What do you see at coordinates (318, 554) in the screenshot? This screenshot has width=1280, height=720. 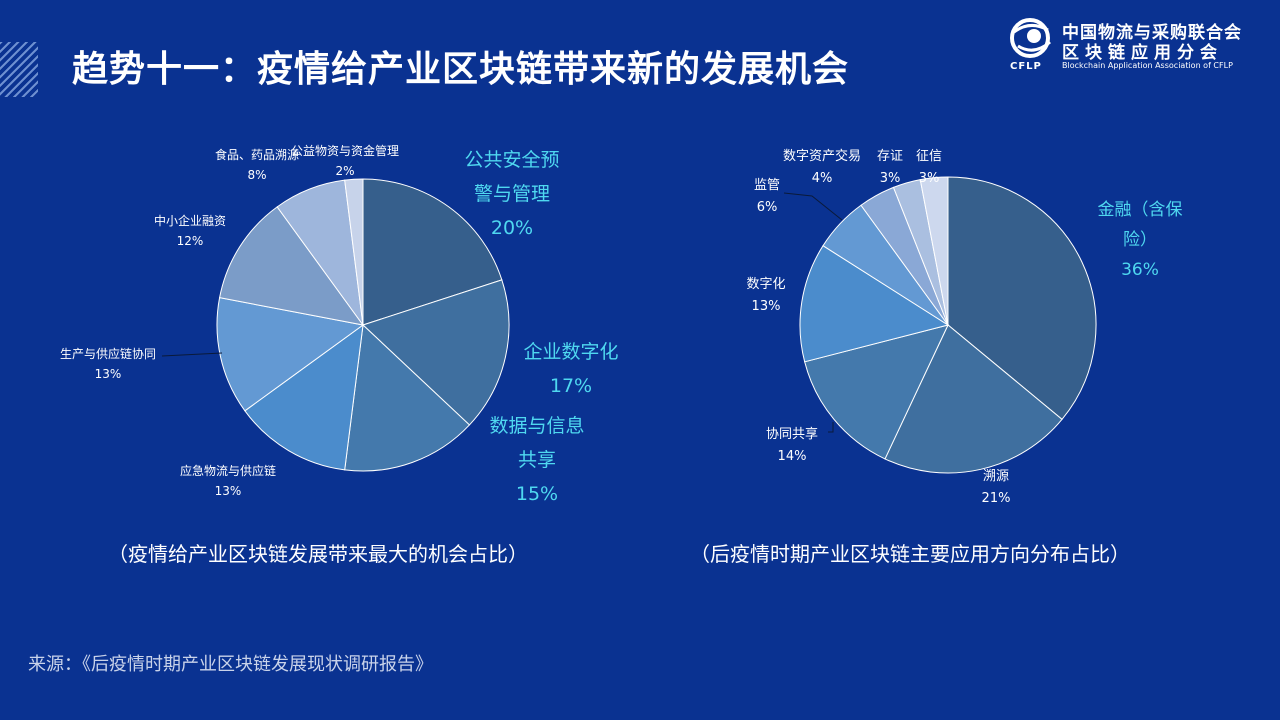 I see `chart-caption-opportunities: （疫情给产业区块链发展带来最大的机会占比）` at bounding box center [318, 554].